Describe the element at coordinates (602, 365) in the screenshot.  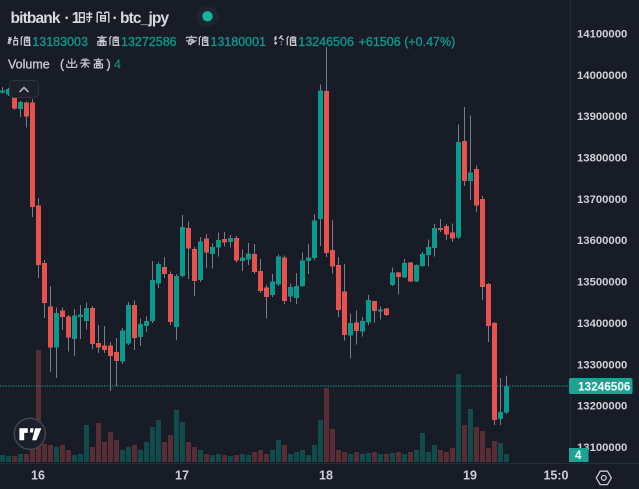
I see `svg-text: 13300000` at that location.